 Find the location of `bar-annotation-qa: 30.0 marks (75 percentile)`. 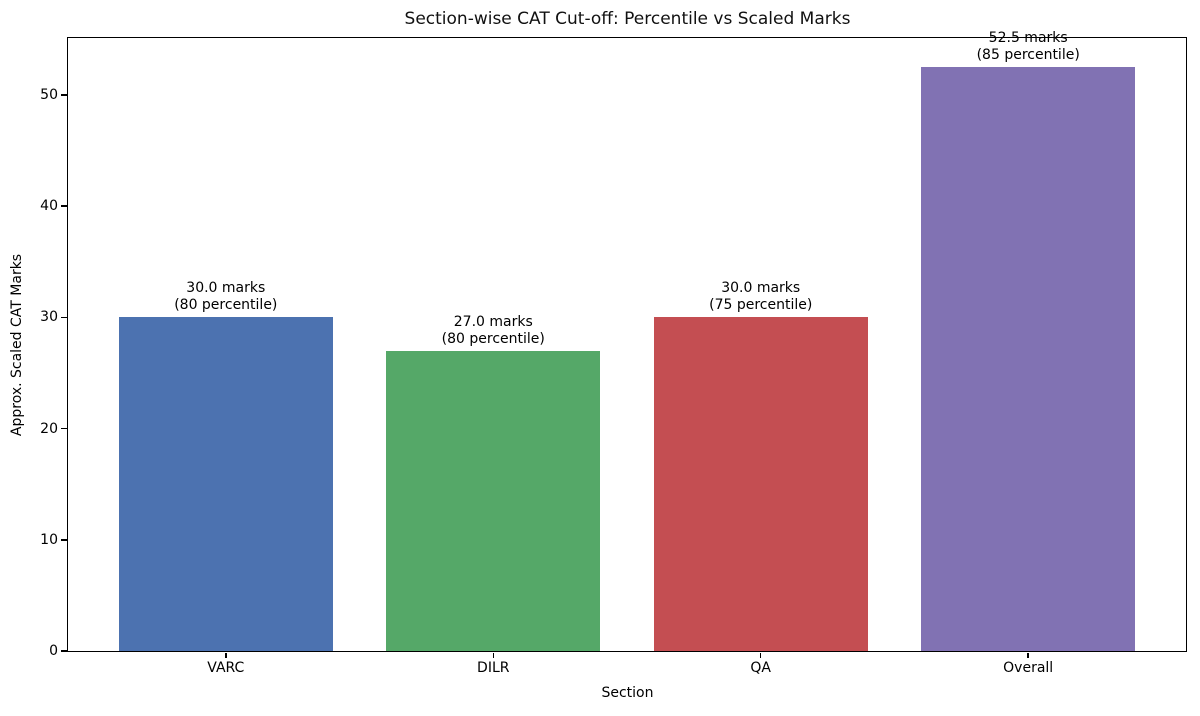

bar-annotation-qa: 30.0 marks (75 percentile) is located at coordinates (761, 297).